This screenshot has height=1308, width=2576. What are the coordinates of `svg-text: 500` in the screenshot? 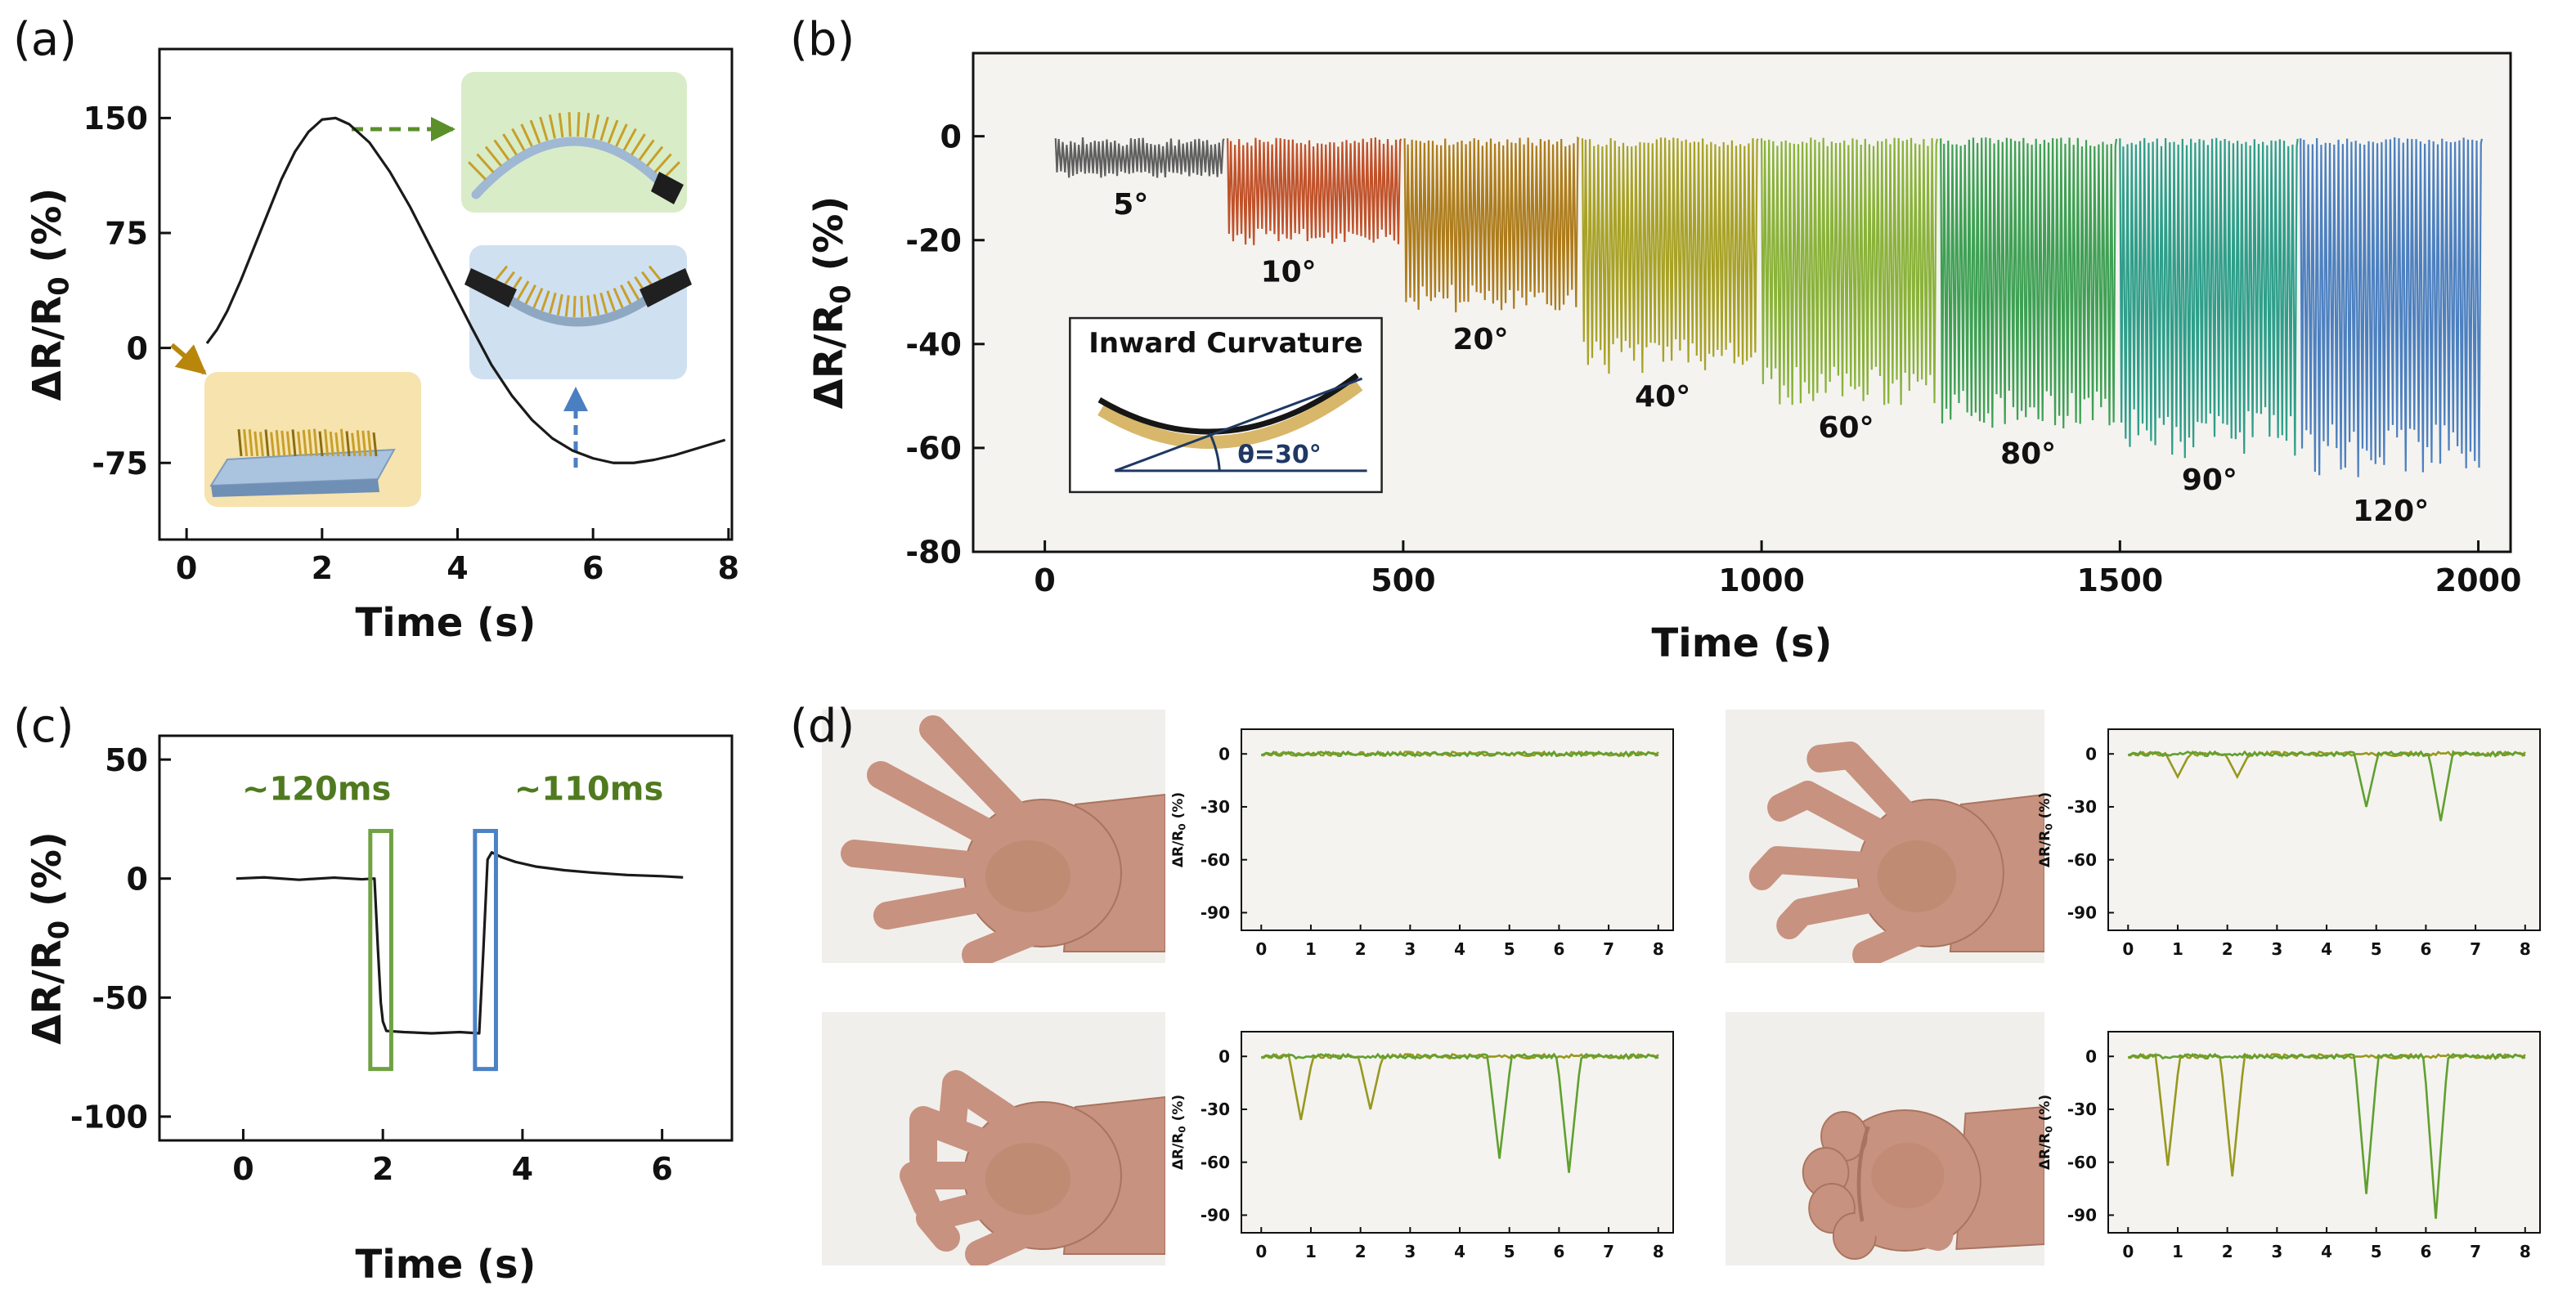 It's located at (1403, 580).